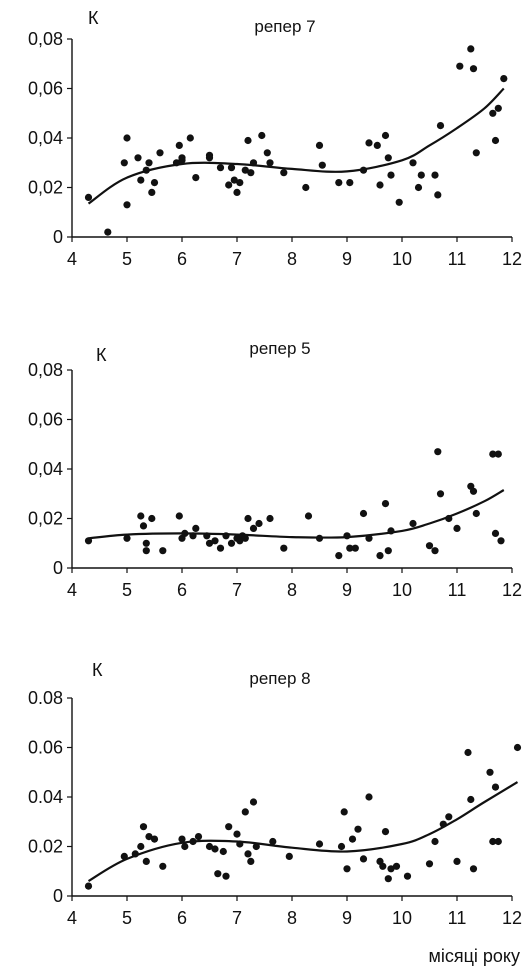 Image resolution: width=526 pixels, height=973 pixels. Describe the element at coordinates (512, 918) in the screenshot. I see `x-tick-label: 12` at that location.